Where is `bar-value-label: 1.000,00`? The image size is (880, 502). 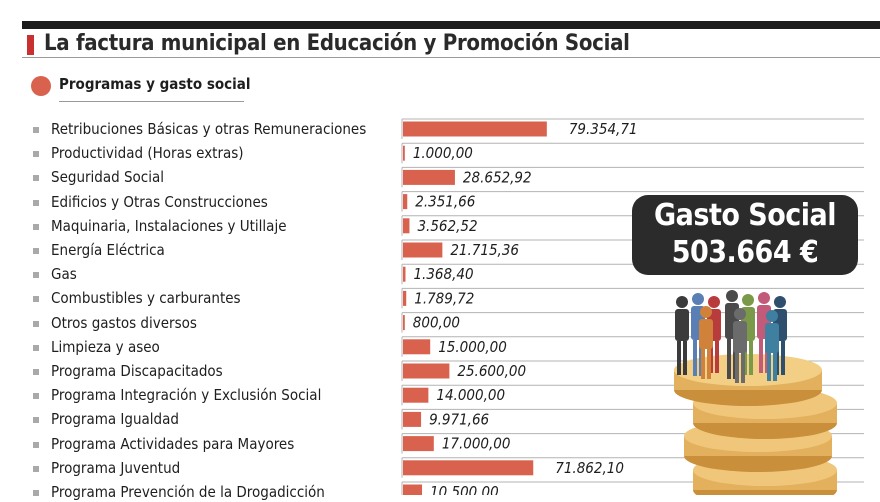 bar-value-label: 1.000,00 is located at coordinates (443, 153).